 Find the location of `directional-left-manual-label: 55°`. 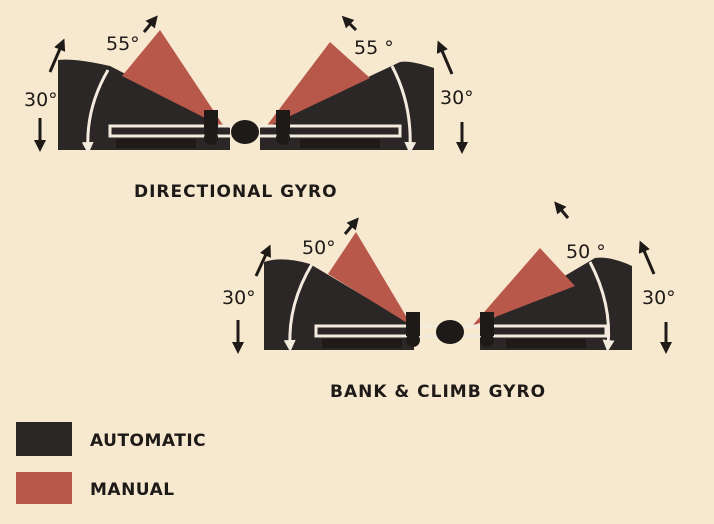

directional-left-manual-label: 55° is located at coordinates (123, 44).